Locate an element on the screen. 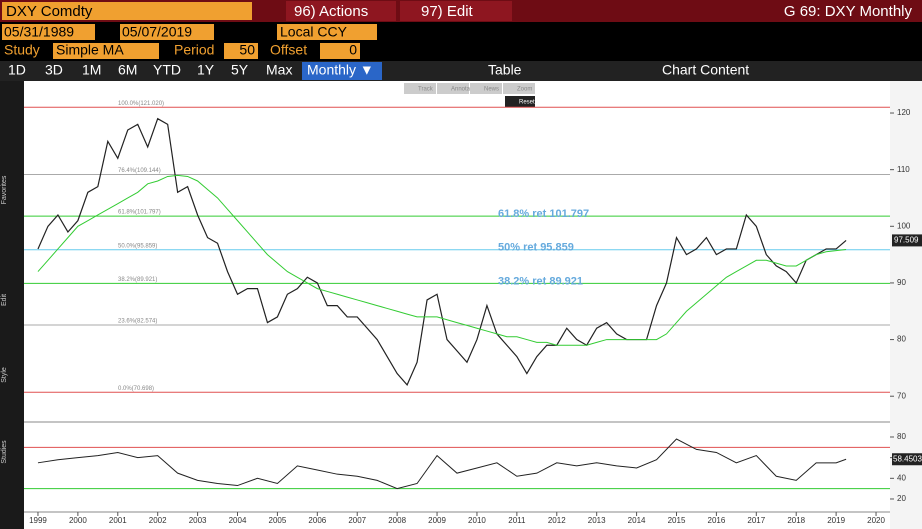  rsi-y-tick-label: 80 is located at coordinates (901, 436).